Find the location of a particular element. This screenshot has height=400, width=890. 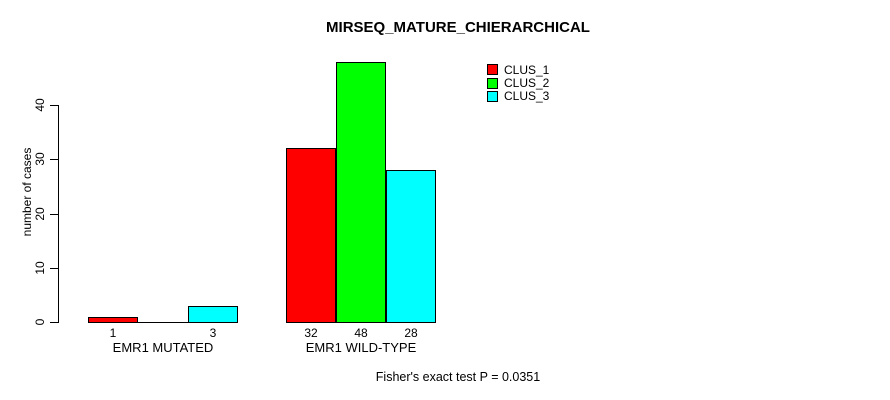

legend: CLUS_1 CLUS_2 CLUS_3 is located at coordinates (518, 83).